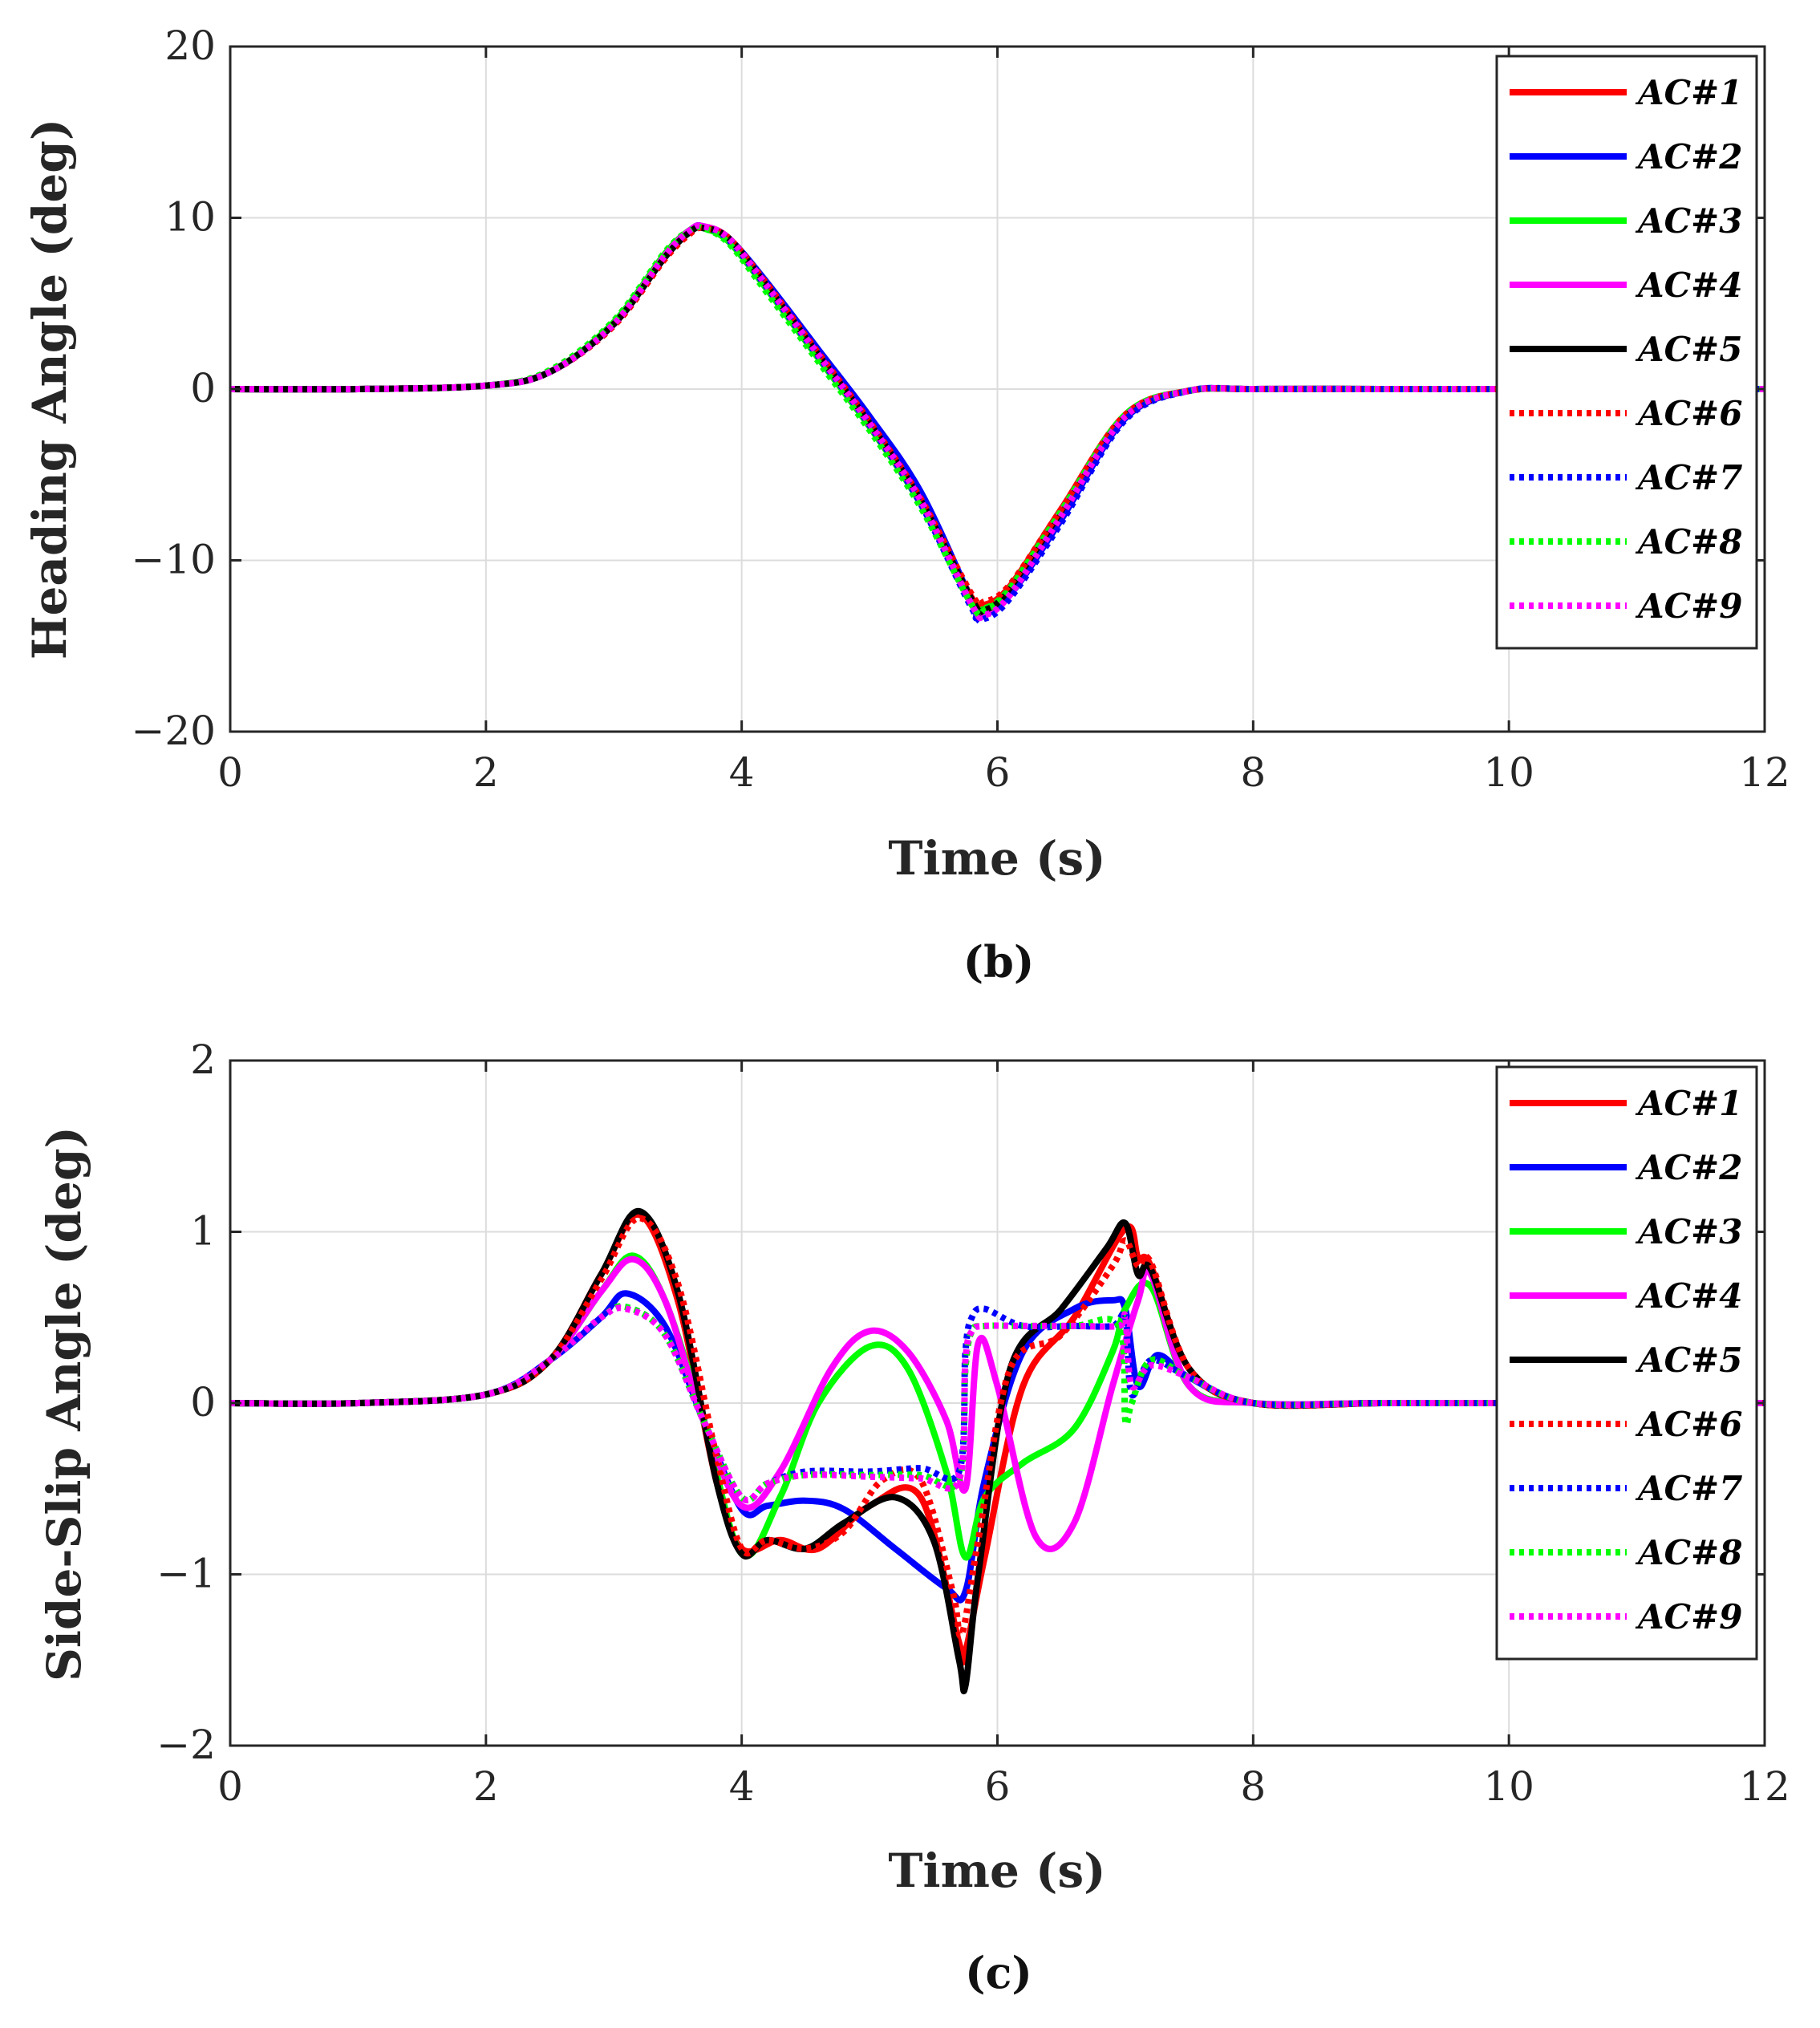 The width and height of the screenshot is (1820, 2028). I want to click on series-line-ac4, so click(997, 1403).